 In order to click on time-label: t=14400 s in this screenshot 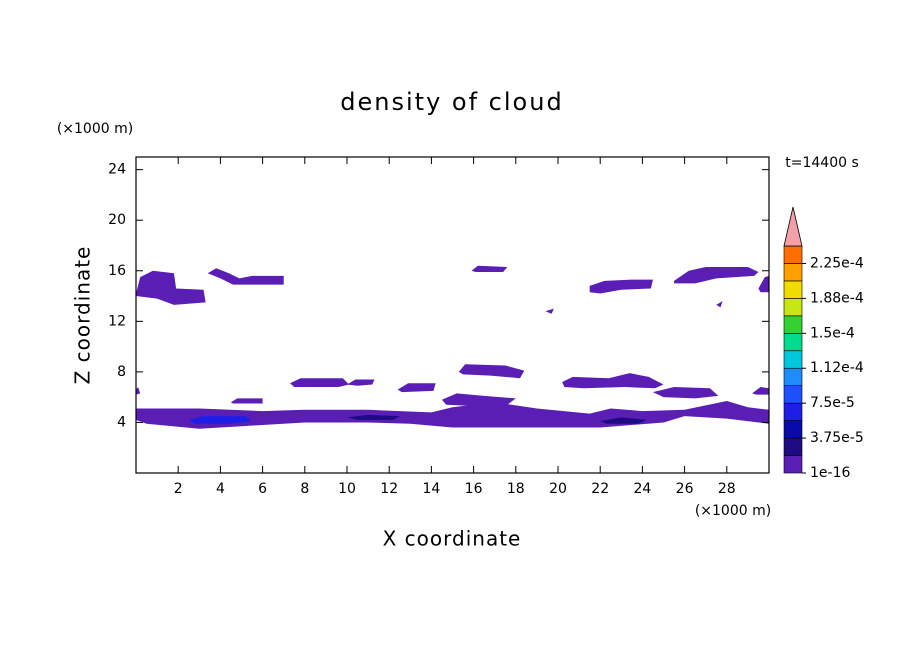, I will do `click(822, 163)`.